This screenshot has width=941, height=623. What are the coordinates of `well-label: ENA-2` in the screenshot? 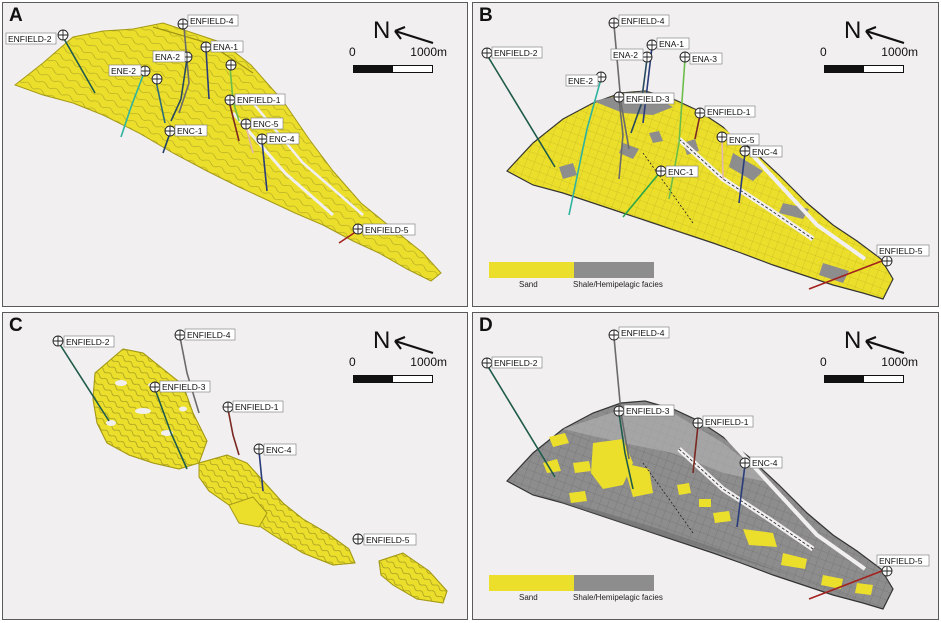 It's located at (167, 57).